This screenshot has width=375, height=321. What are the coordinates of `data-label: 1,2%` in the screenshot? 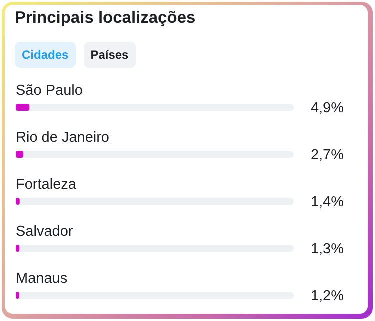 It's located at (327, 296).